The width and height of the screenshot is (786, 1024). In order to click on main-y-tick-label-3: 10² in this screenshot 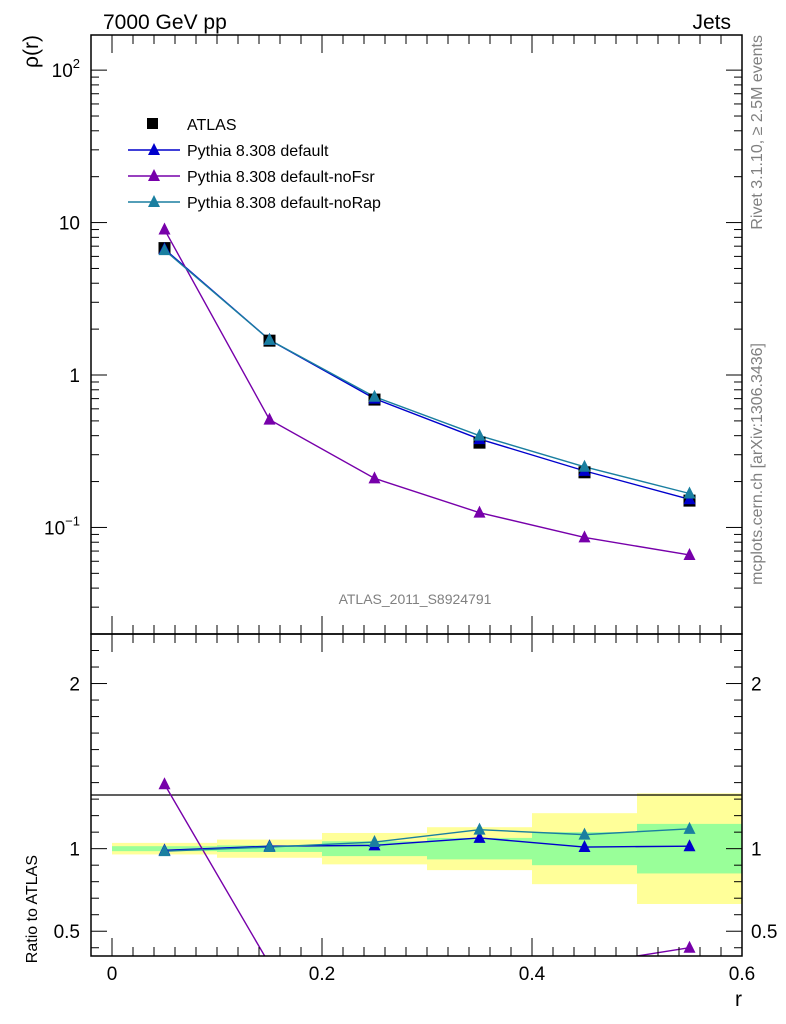, I will do `click(66, 69)`.